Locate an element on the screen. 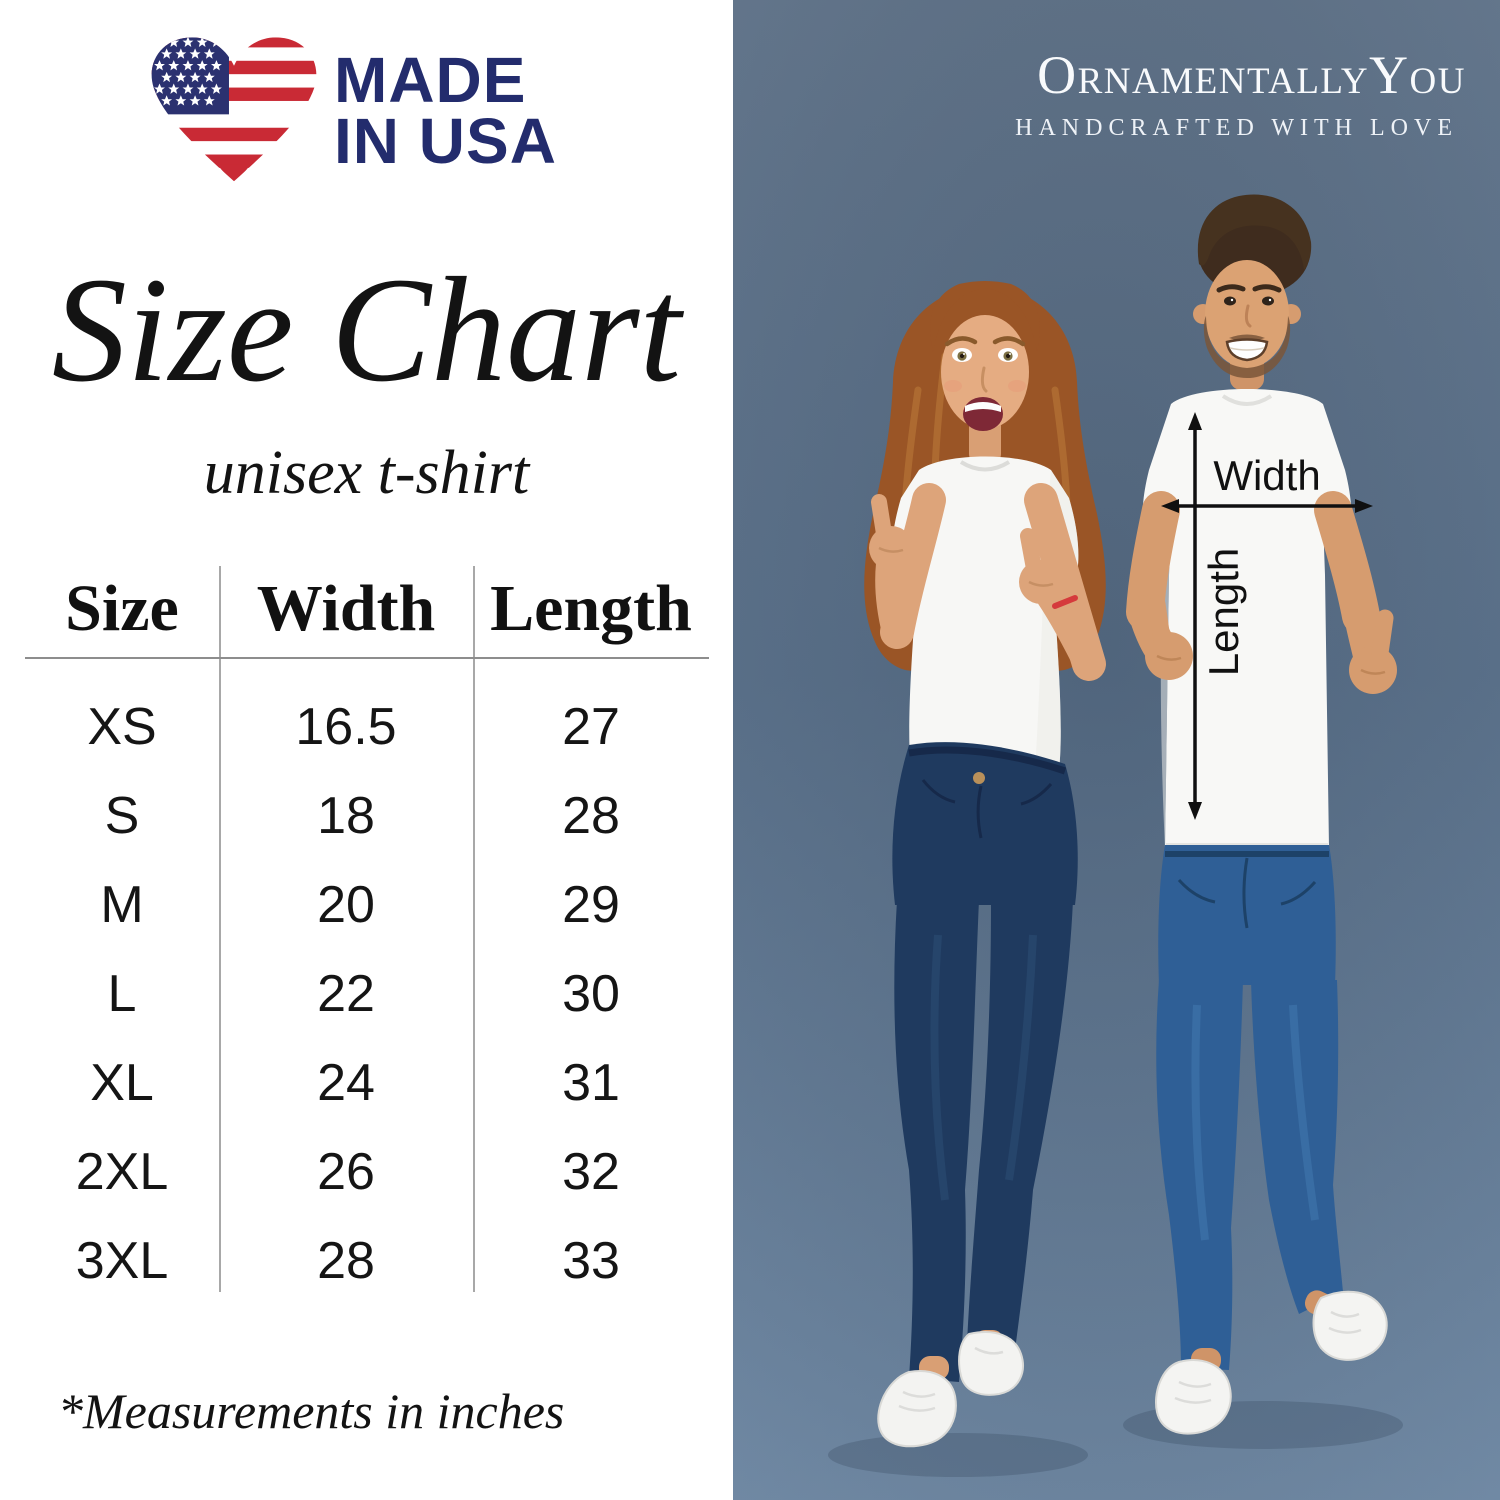  brand-lockup: ORNAMENTALLYYOU HANDCRAFTED WITH LOVE is located at coordinates (1240, 93).